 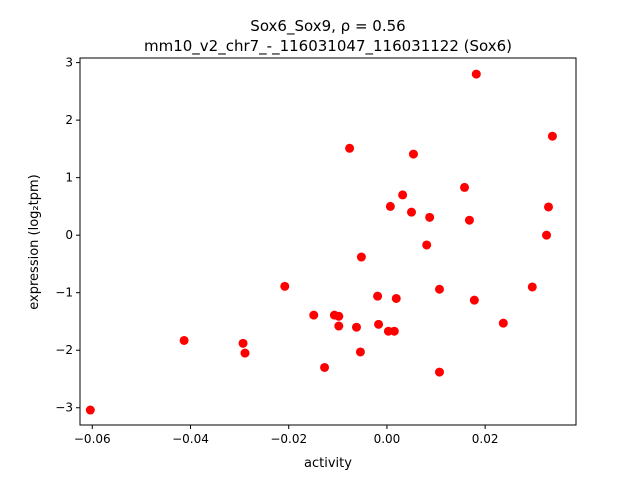 What do you see at coordinates (190, 439) in the screenshot?
I see `x-tick-label: −0.04` at bounding box center [190, 439].